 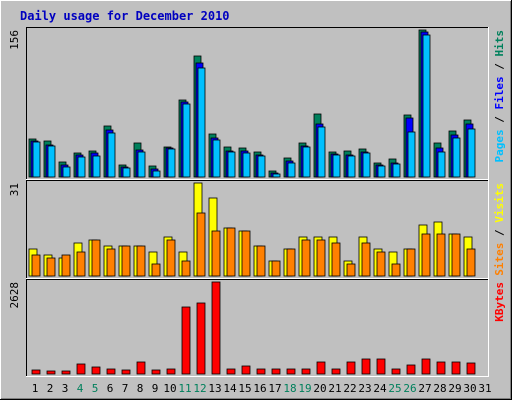 What do you see at coordinates (304, 388) in the screenshot?
I see `x-tick-label: 19` at bounding box center [304, 388].